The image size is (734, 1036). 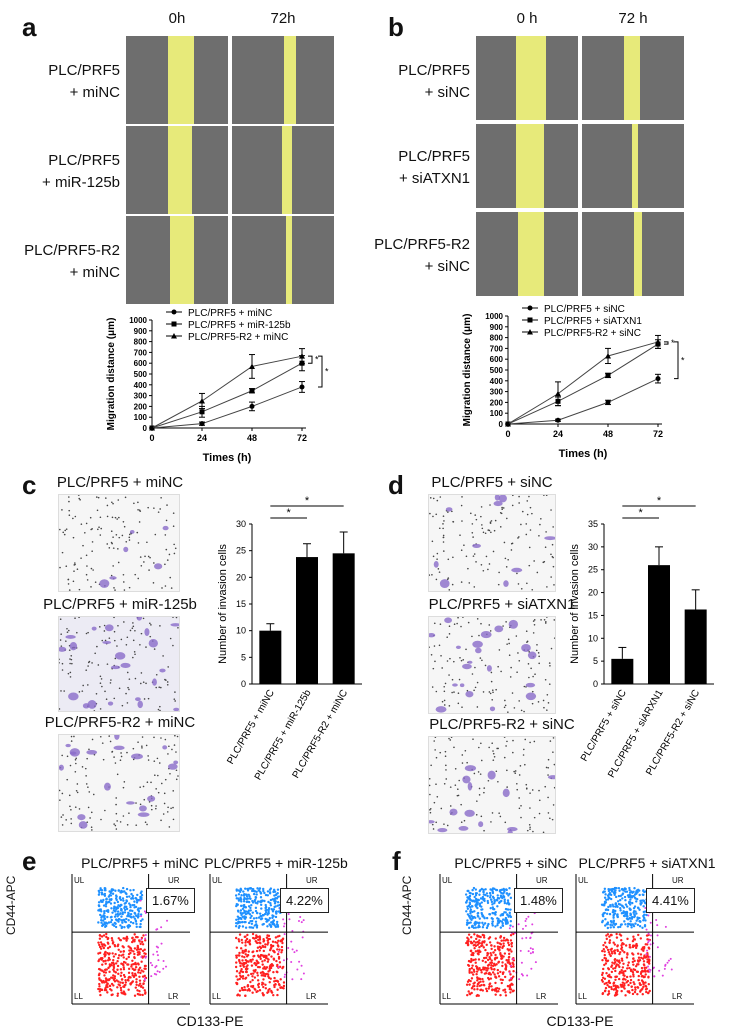 I want to click on legend-marker, so click(x=530, y=320).